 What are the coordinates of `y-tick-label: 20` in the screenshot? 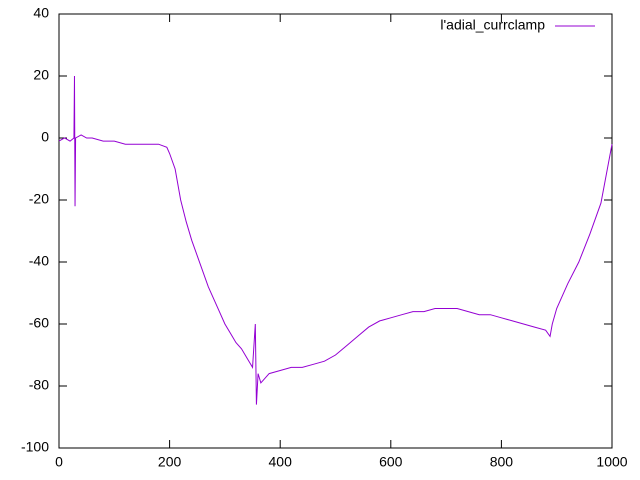 It's located at (41, 75).